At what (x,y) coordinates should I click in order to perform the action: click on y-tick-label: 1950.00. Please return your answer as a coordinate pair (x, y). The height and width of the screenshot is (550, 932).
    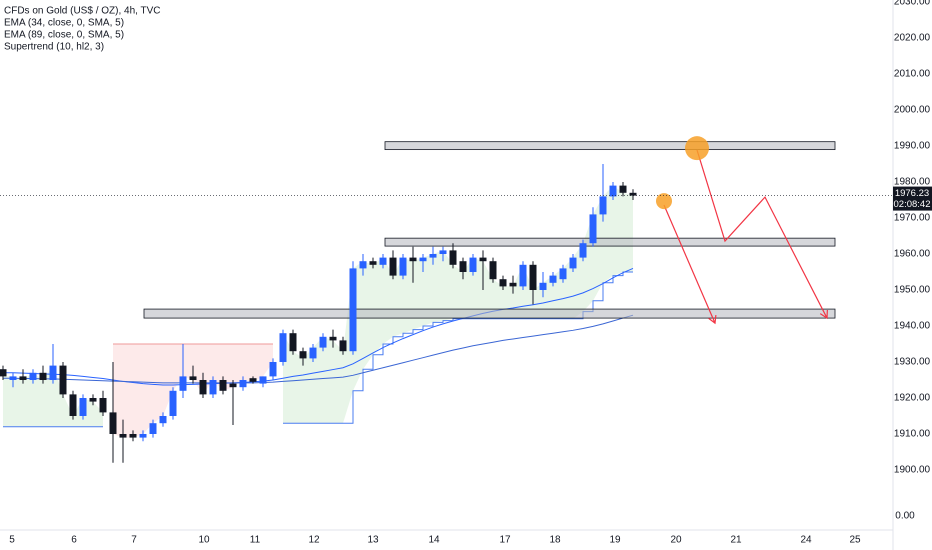
    Looking at the image, I should click on (912, 290).